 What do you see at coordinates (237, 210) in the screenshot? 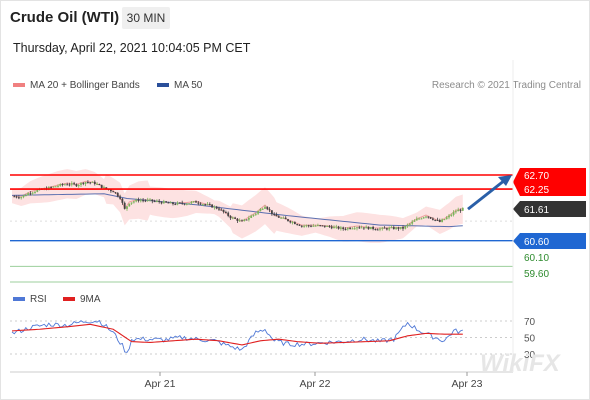
I see `ma50-line` at bounding box center [237, 210].